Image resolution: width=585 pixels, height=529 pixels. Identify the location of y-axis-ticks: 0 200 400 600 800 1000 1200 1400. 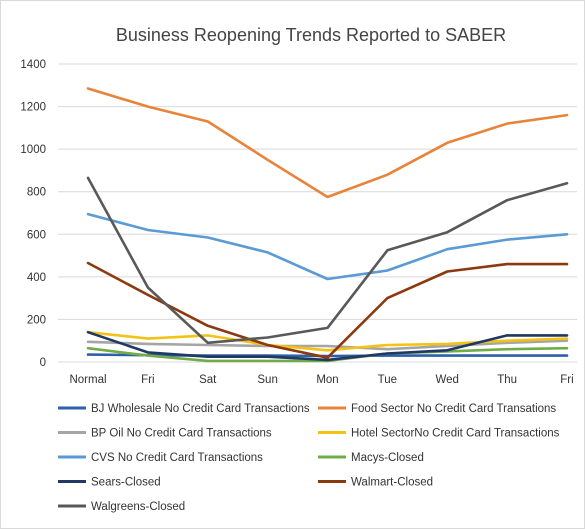
(33, 214).